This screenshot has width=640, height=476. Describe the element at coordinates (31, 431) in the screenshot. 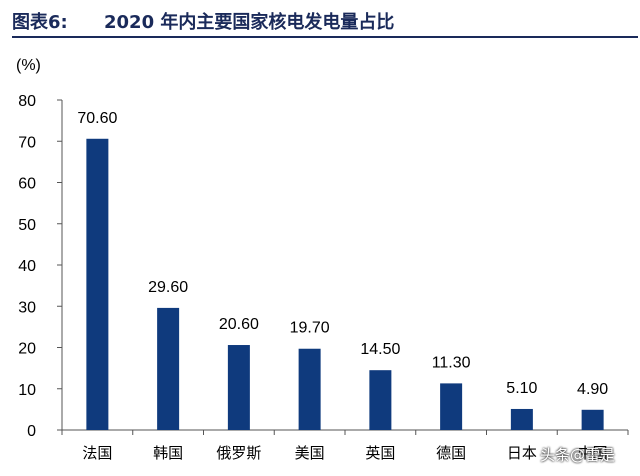

I see `y-tick-label: 0` at that location.